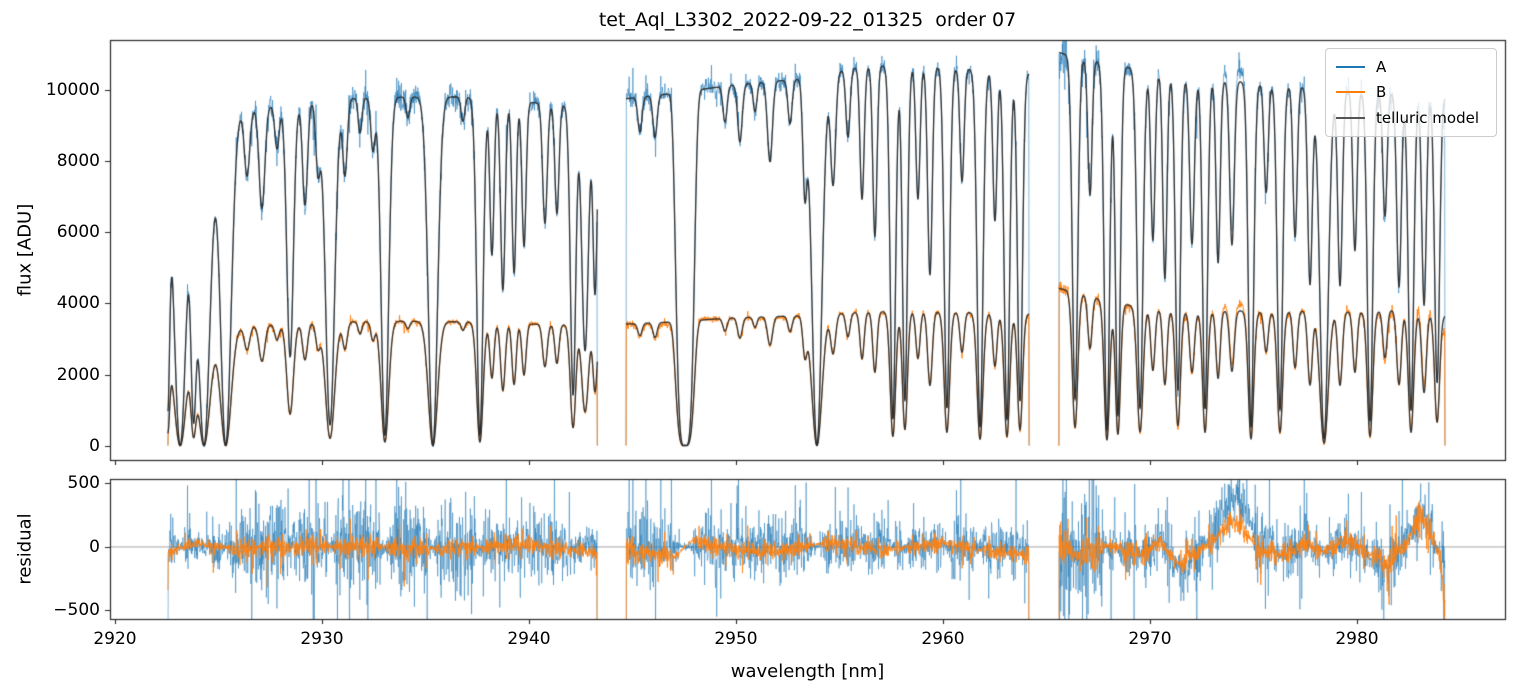 The height and width of the screenshot is (696, 1520). What do you see at coordinates (1350, 92) in the screenshot?
I see `legend-line-b-icon` at bounding box center [1350, 92].